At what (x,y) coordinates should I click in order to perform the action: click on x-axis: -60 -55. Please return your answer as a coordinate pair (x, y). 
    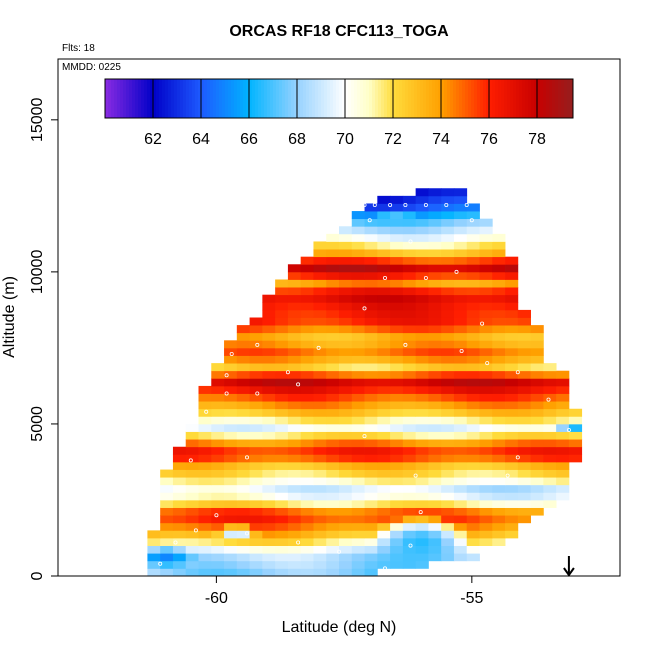
    Looking at the image, I should click on (344, 591).